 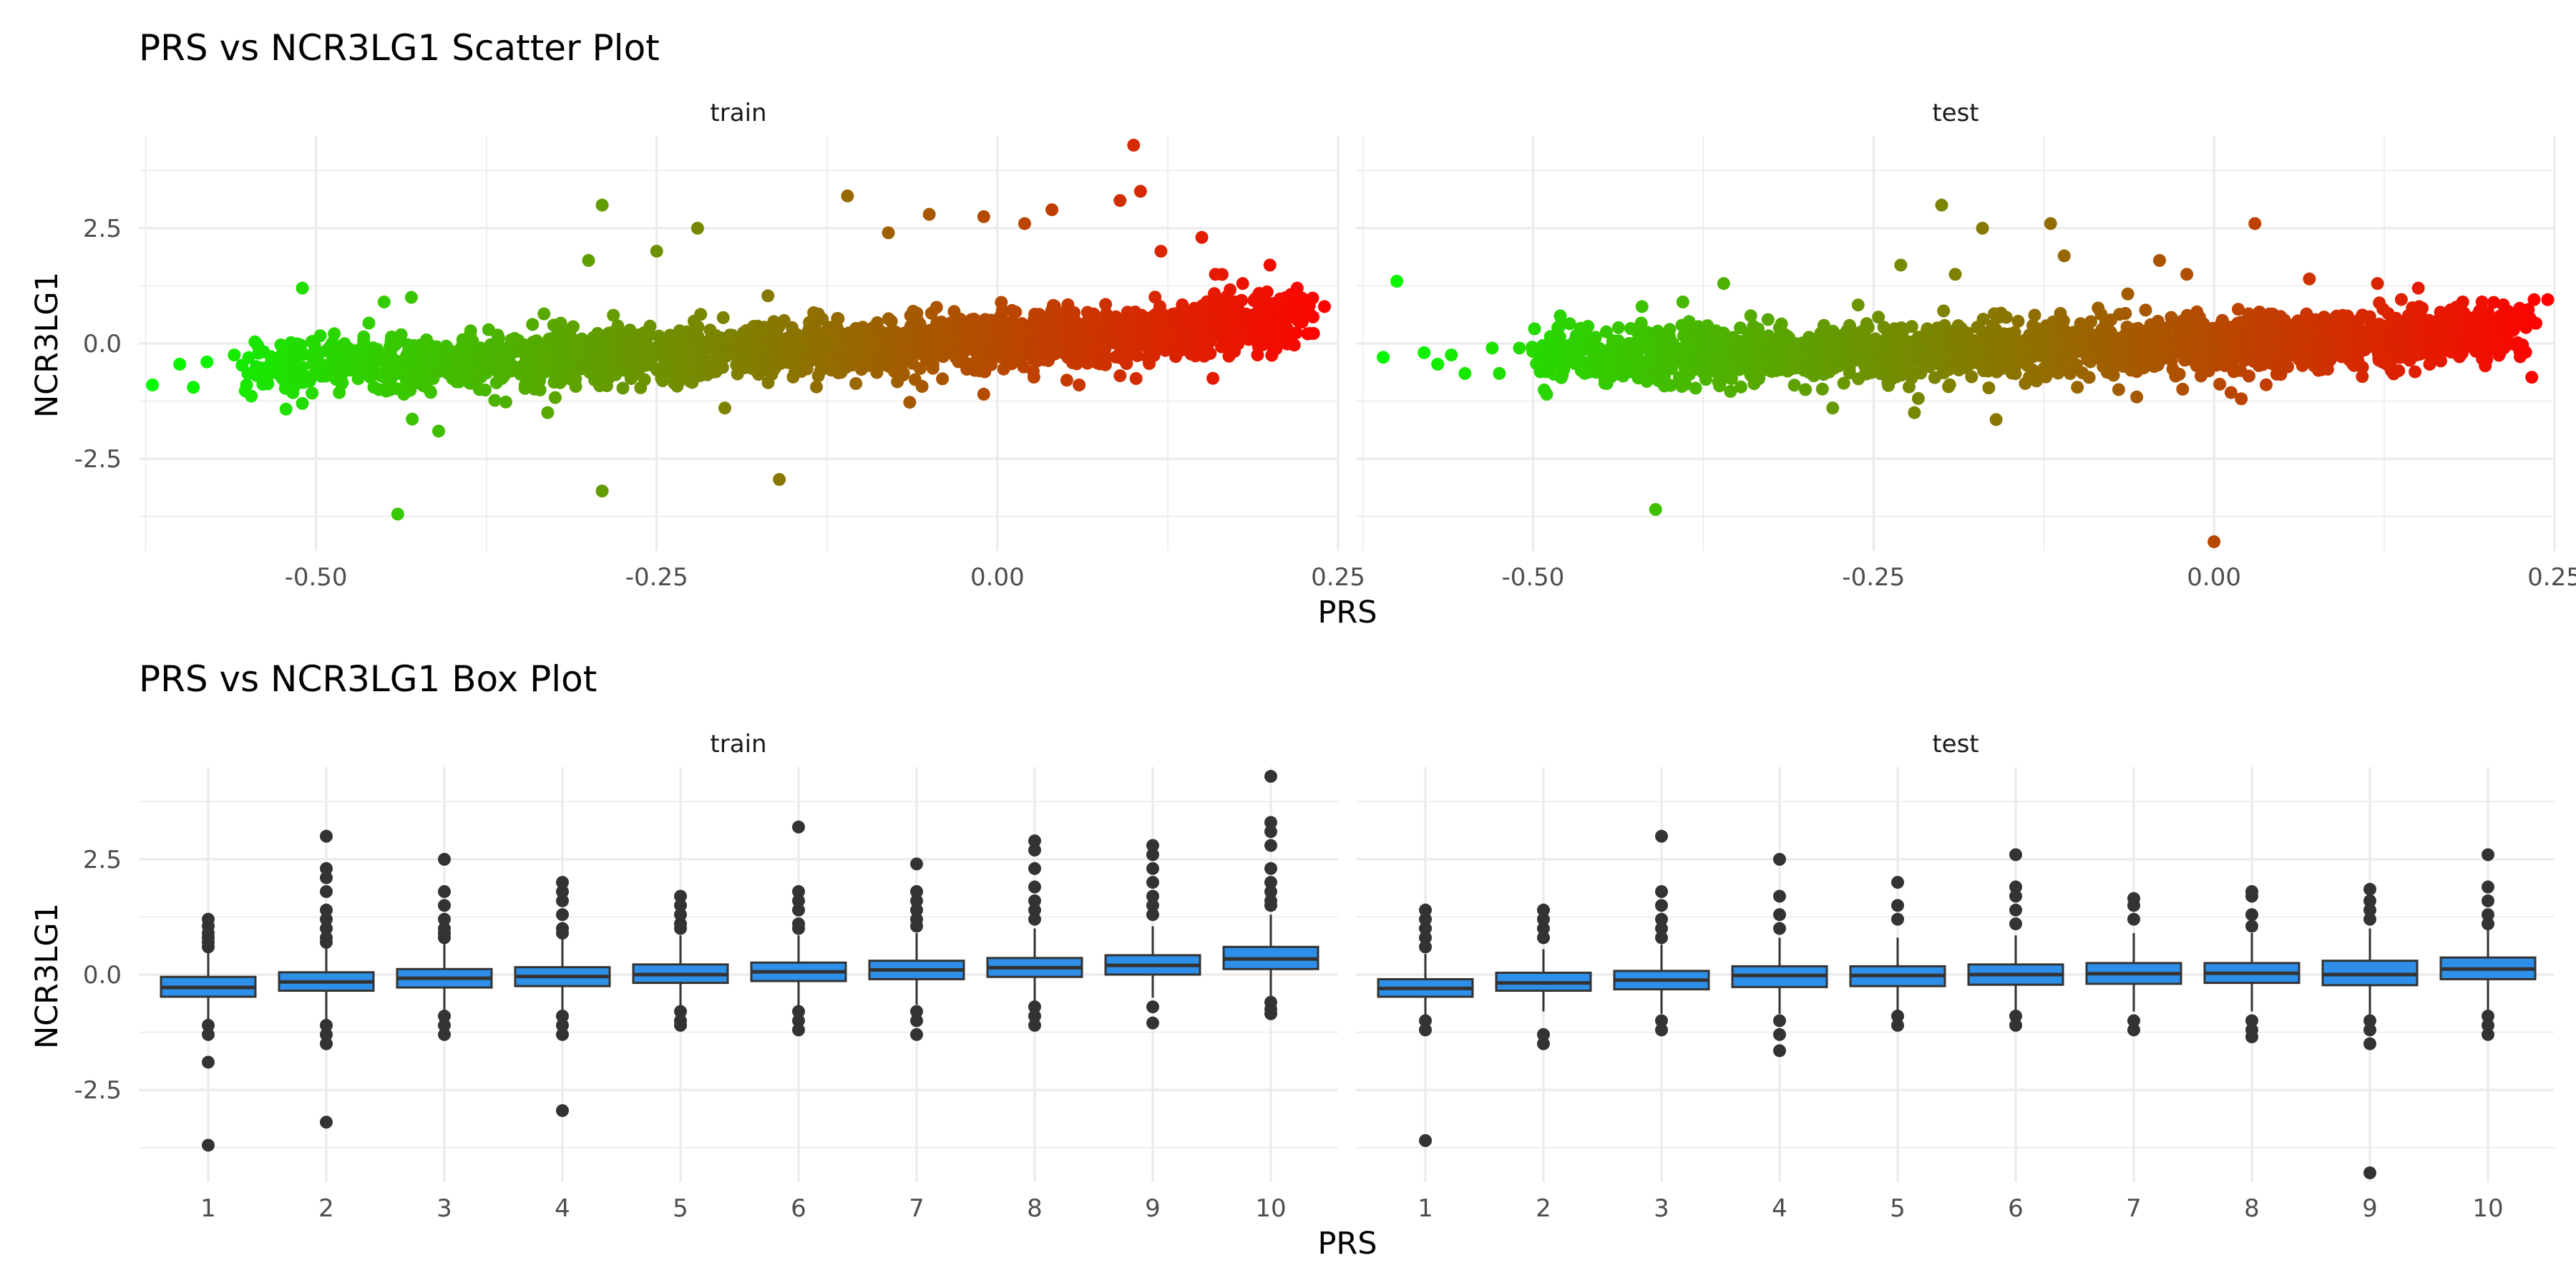 I want to click on box-x-tick-label: 5, so click(x=1898, y=1208).